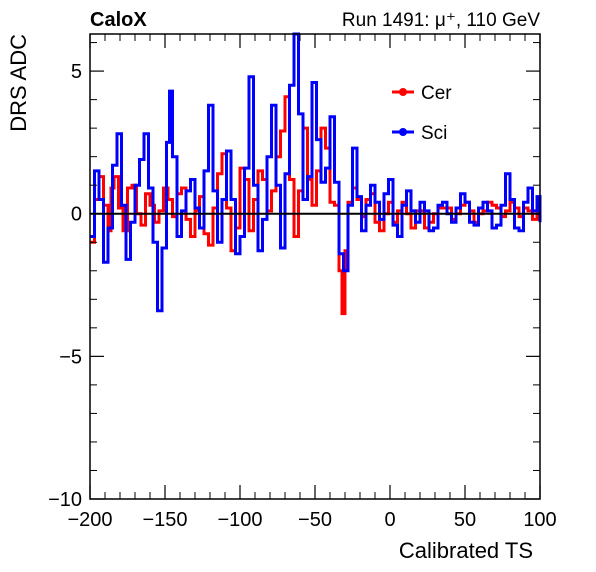  Describe the element at coordinates (465, 520) in the screenshot. I see `x-tick-label: 50` at that location.